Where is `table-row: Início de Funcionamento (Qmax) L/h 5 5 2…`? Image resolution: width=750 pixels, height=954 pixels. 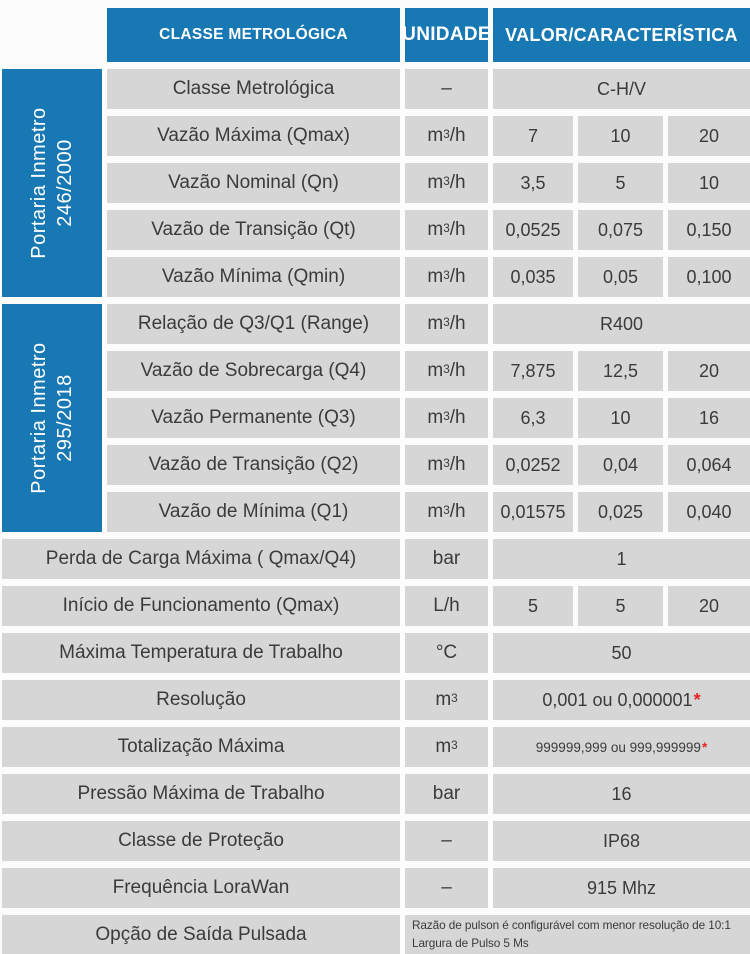 table-row: Início de Funcionamento (Qmax) L/h 5 5 2… is located at coordinates (376, 606).